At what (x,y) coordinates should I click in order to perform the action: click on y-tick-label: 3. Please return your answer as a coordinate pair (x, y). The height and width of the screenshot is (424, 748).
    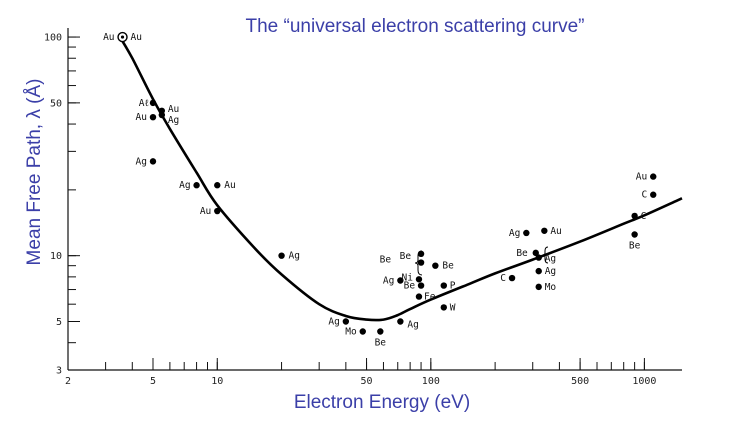
    Looking at the image, I should click on (59, 371).